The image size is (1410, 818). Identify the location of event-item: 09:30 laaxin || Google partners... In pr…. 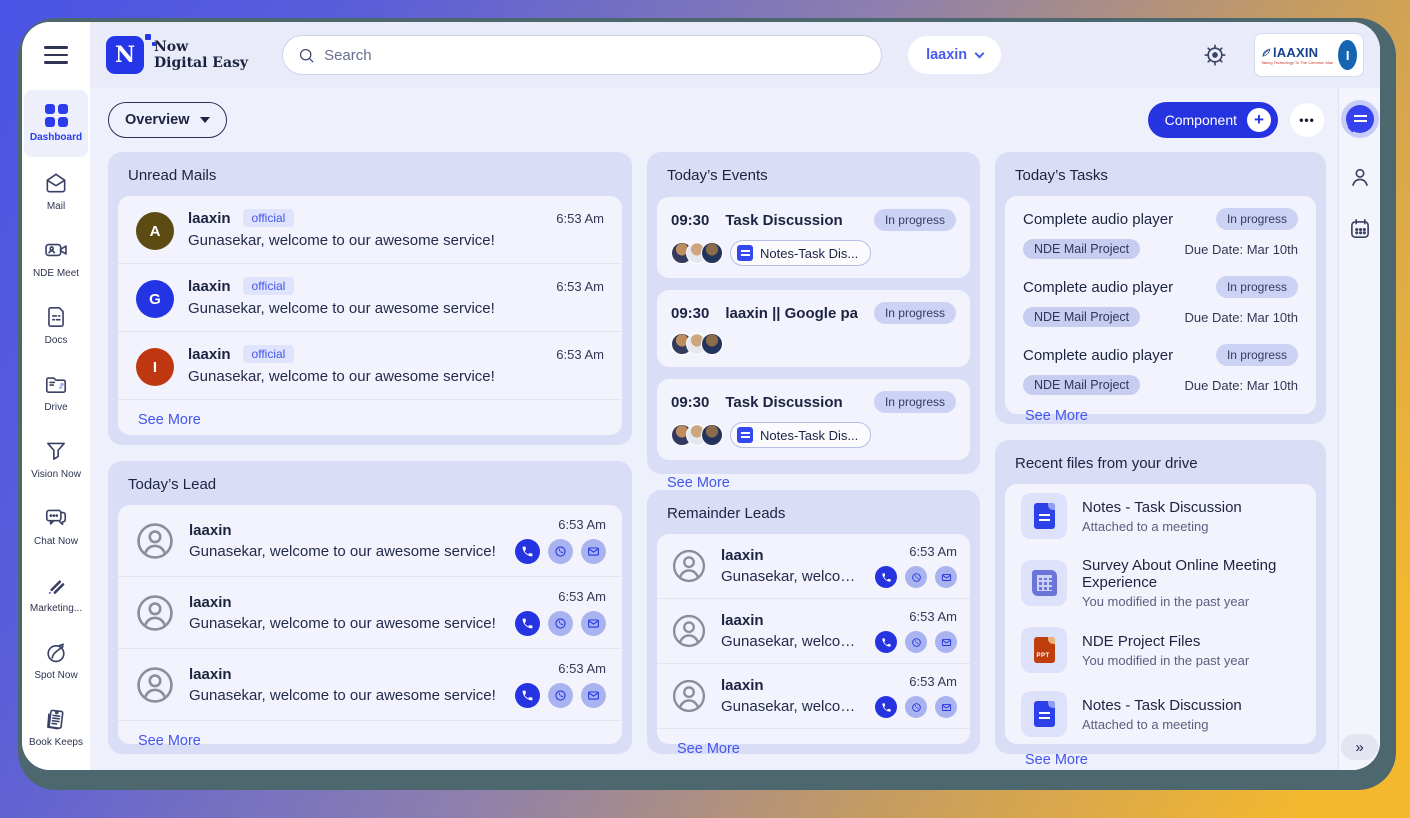
(813, 328).